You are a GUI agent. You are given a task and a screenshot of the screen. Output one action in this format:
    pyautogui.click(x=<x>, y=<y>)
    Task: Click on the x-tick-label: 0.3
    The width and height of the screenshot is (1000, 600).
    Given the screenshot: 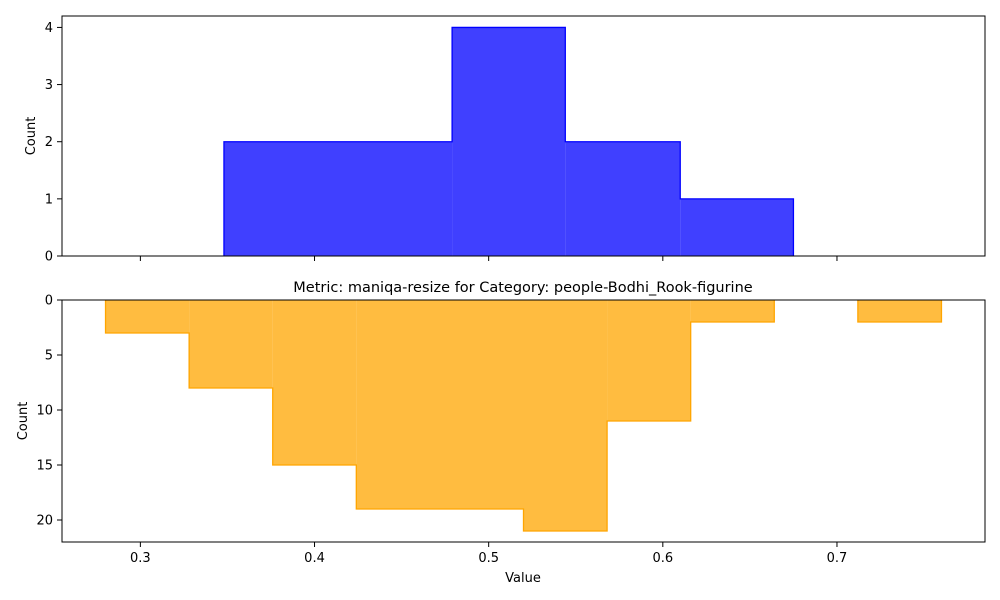 What is the action you would take?
    pyautogui.click(x=140, y=558)
    